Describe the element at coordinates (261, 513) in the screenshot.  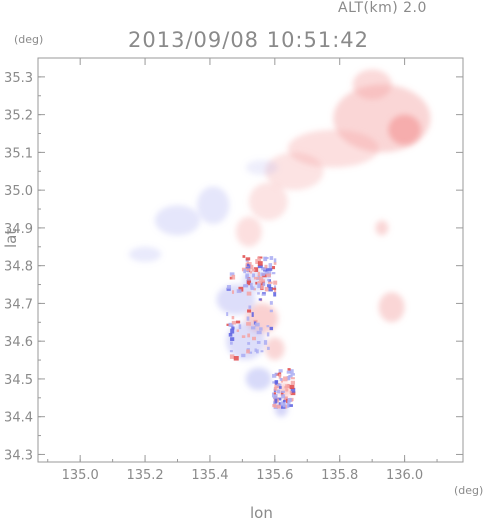
I see `x-axis-label: lon` at that location.